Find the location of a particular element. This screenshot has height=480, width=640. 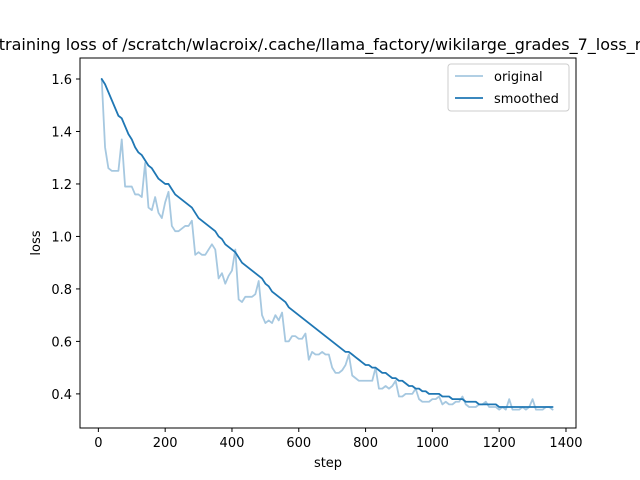

x-tick-label: 0 is located at coordinates (98, 443).